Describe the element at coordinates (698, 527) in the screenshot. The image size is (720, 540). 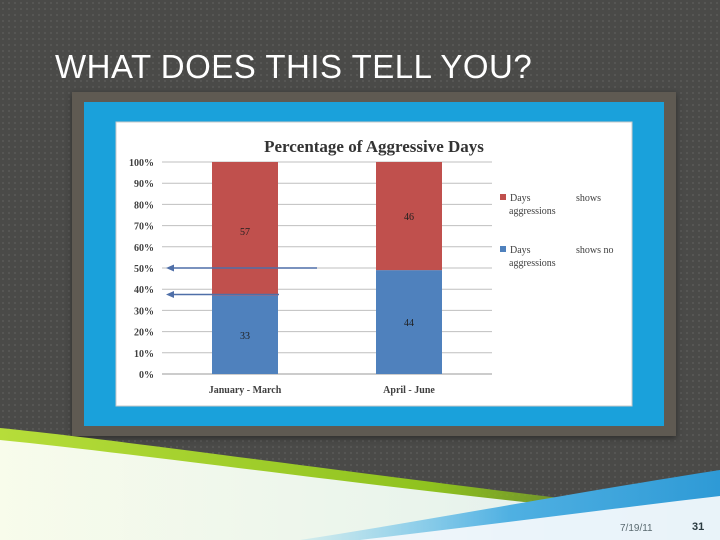
I see `slide-page-number: 31` at that location.